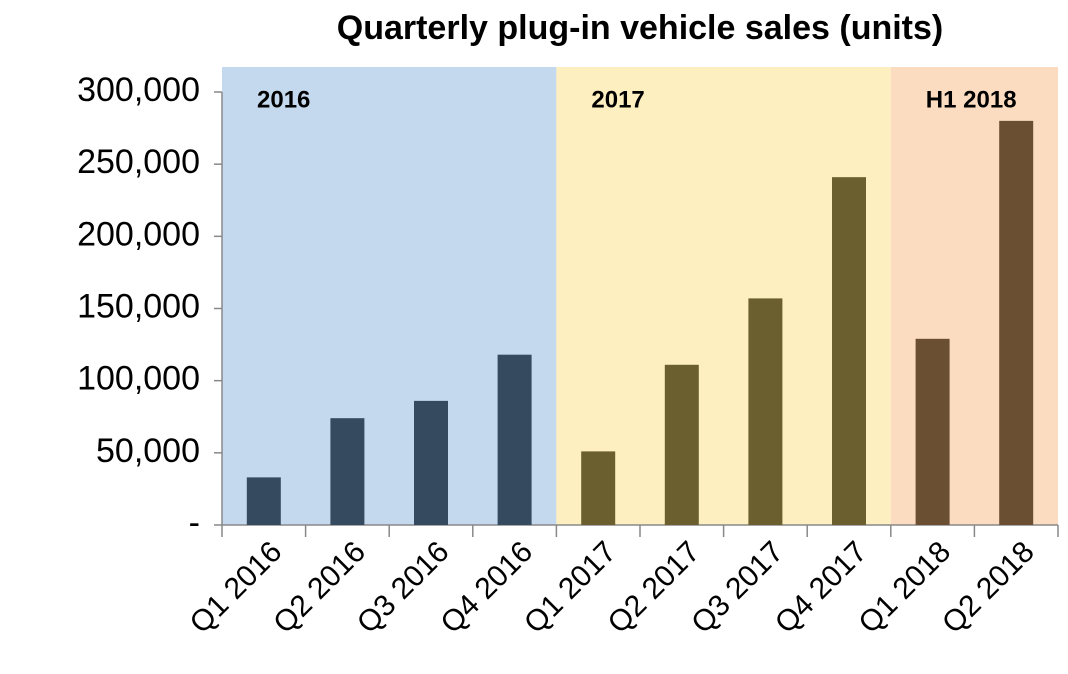 The image size is (1068, 674). Describe the element at coordinates (138, 162) in the screenshot. I see `y-tick-label: 250,000` at that location.